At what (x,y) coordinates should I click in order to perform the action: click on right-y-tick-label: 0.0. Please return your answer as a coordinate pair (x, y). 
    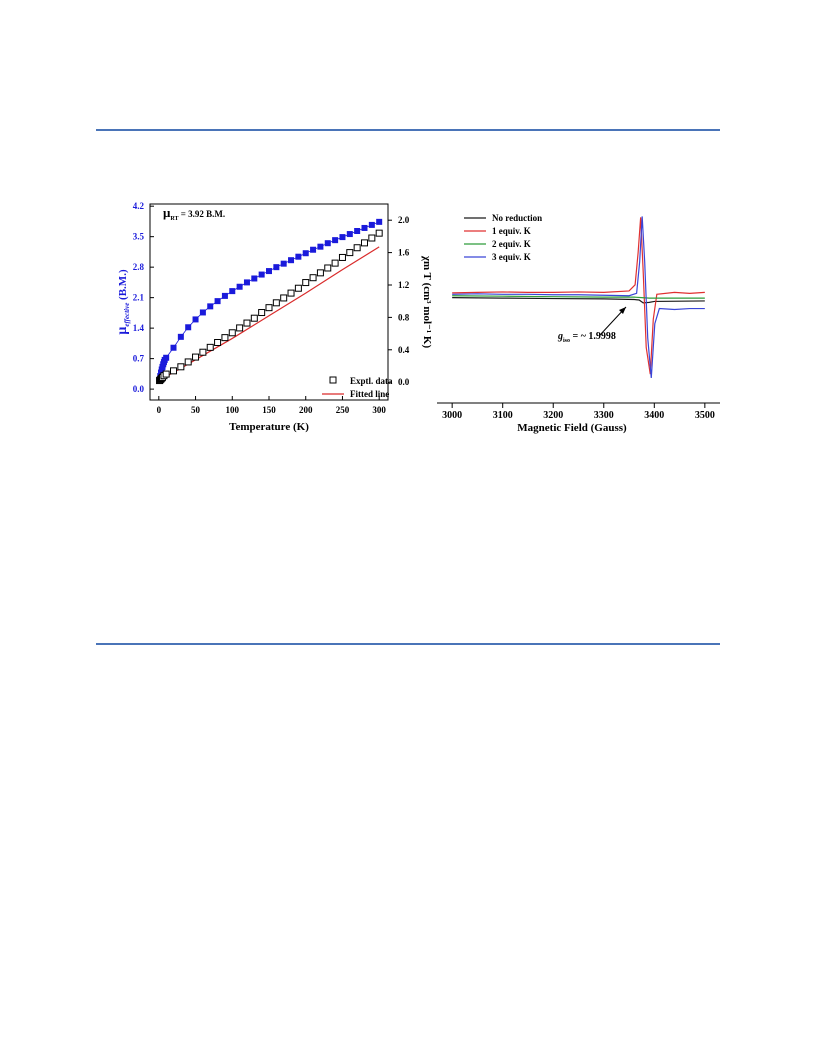
    Looking at the image, I should click on (404, 382).